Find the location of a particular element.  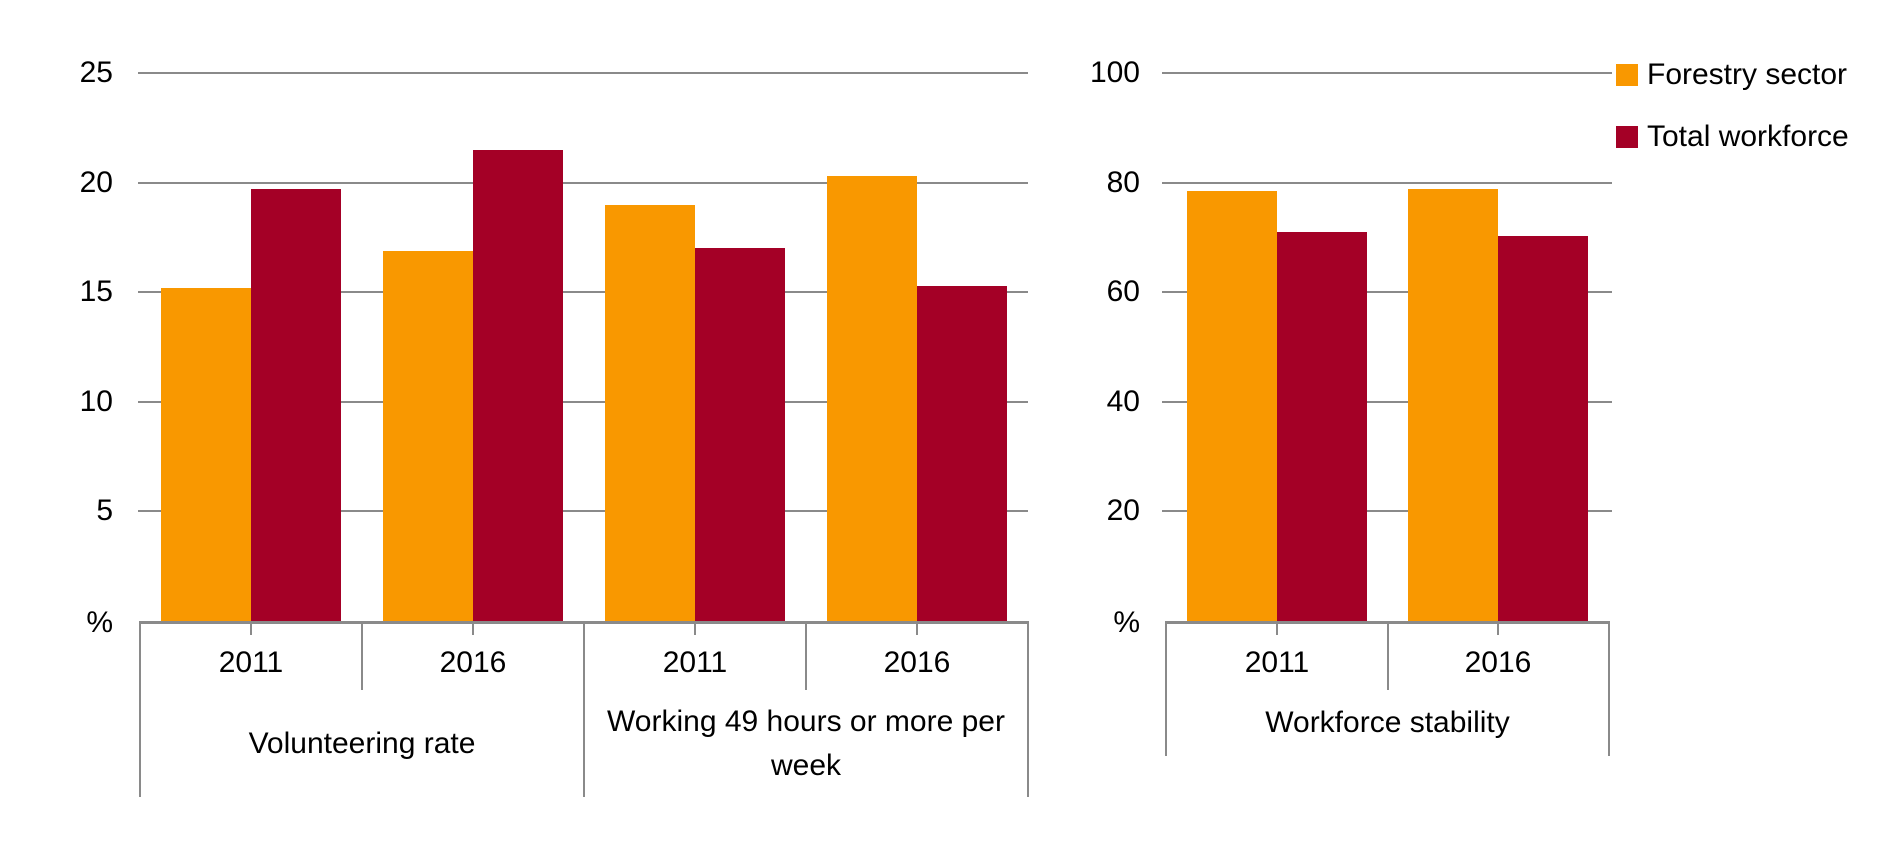

y-axis-tick-label: 40 is located at coordinates (1123, 401).